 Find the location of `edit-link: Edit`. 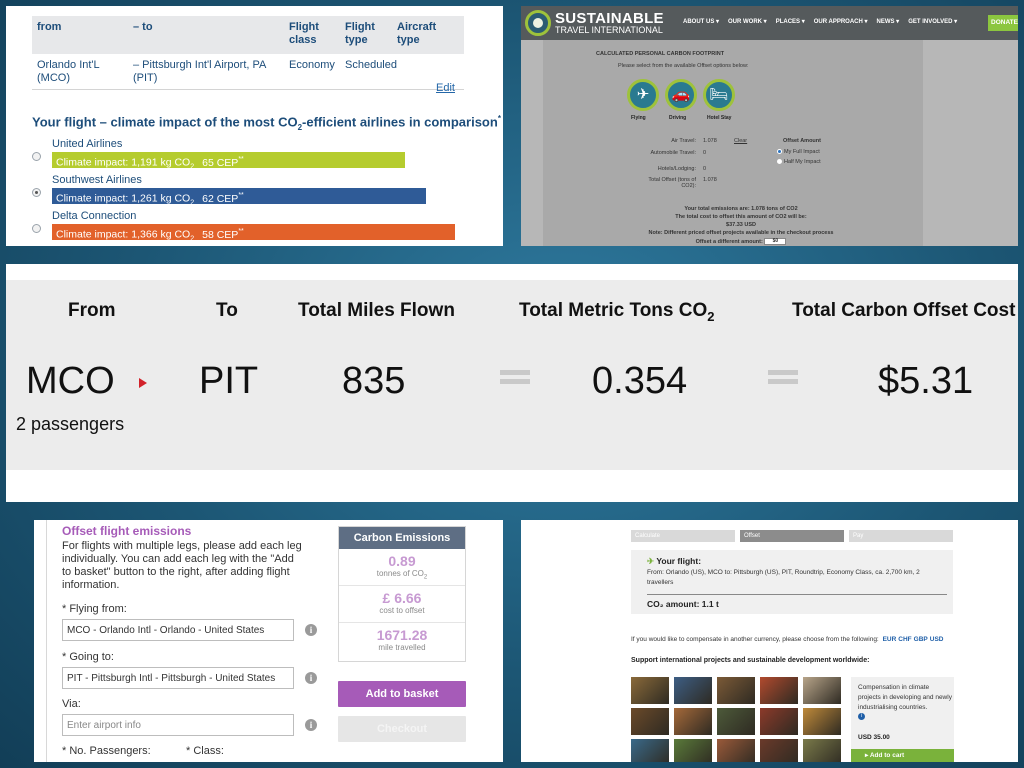

edit-link: Edit is located at coordinates (445, 88).